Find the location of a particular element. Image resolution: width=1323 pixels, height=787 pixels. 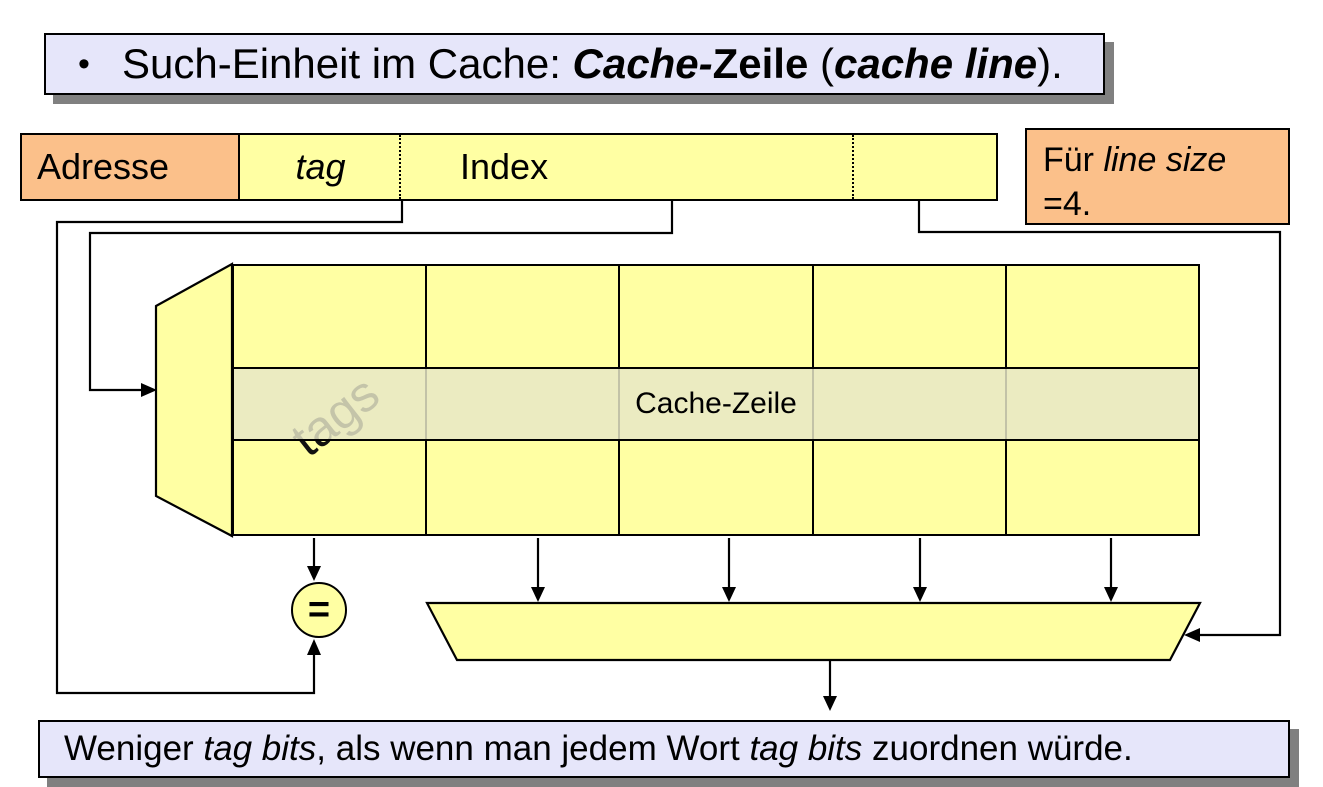

tag-field-label: tag is located at coordinates (320, 166).